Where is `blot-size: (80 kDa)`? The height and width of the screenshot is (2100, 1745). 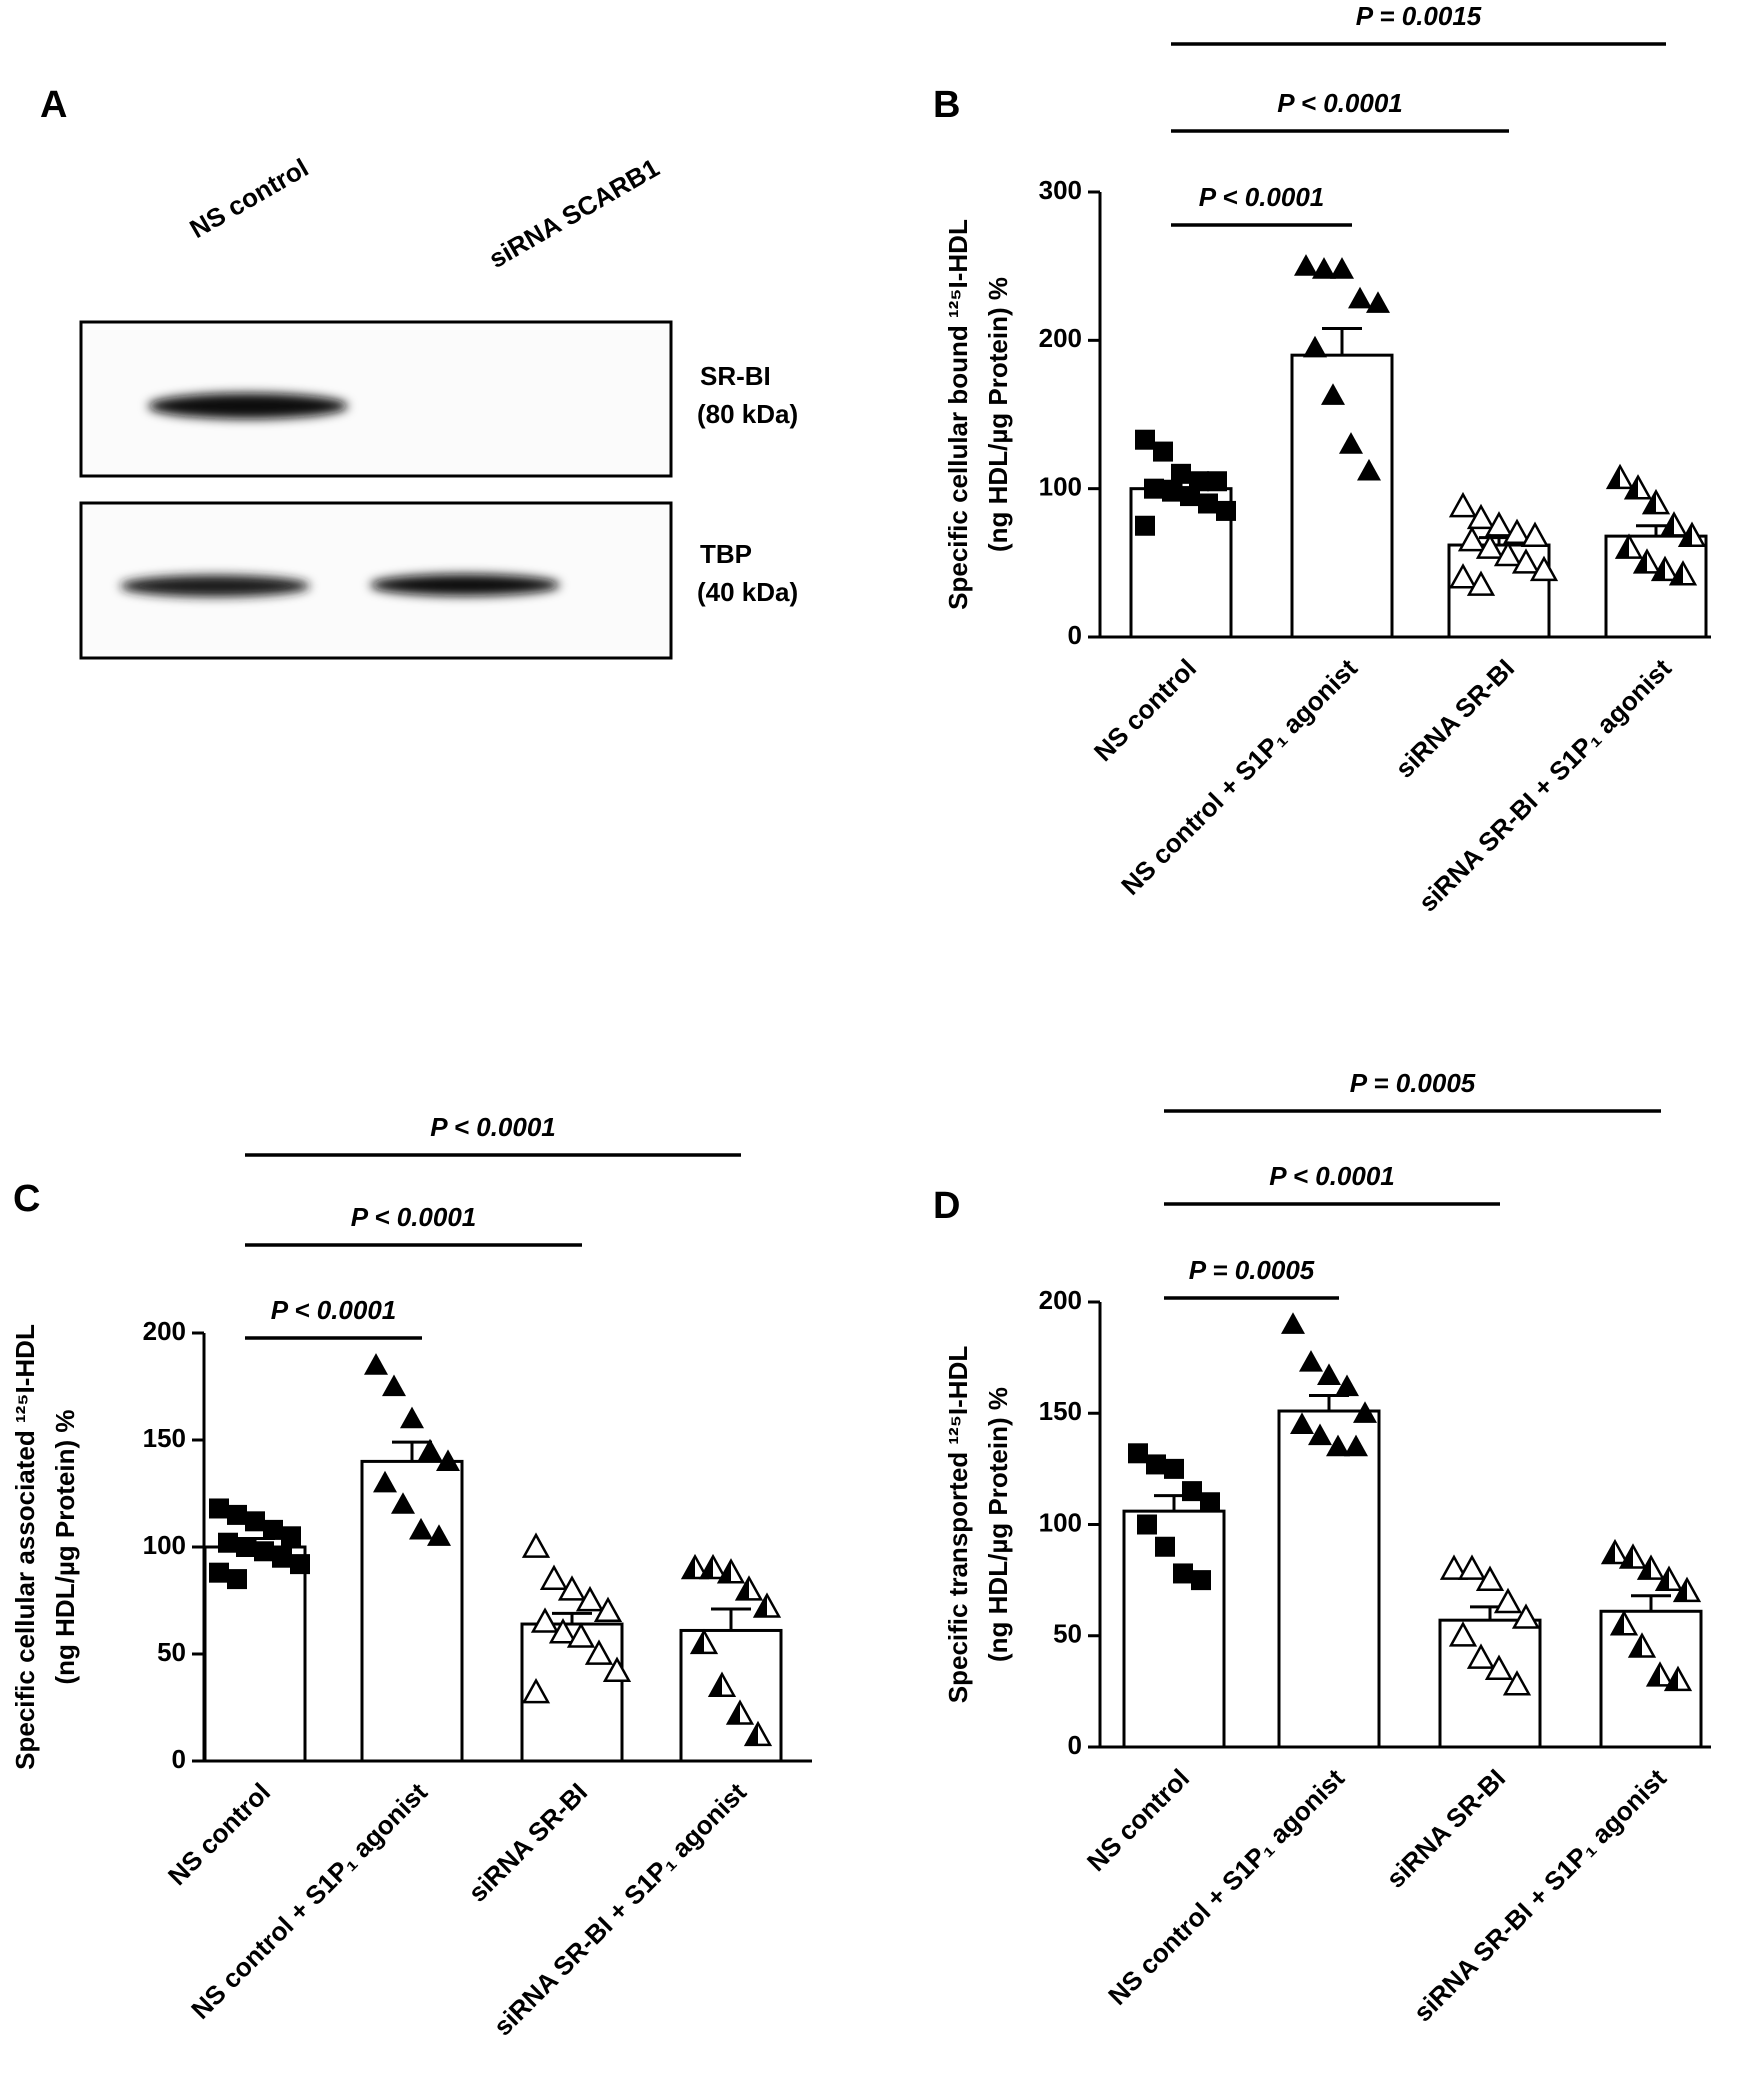 blot-size: (80 kDa) is located at coordinates (747, 414).